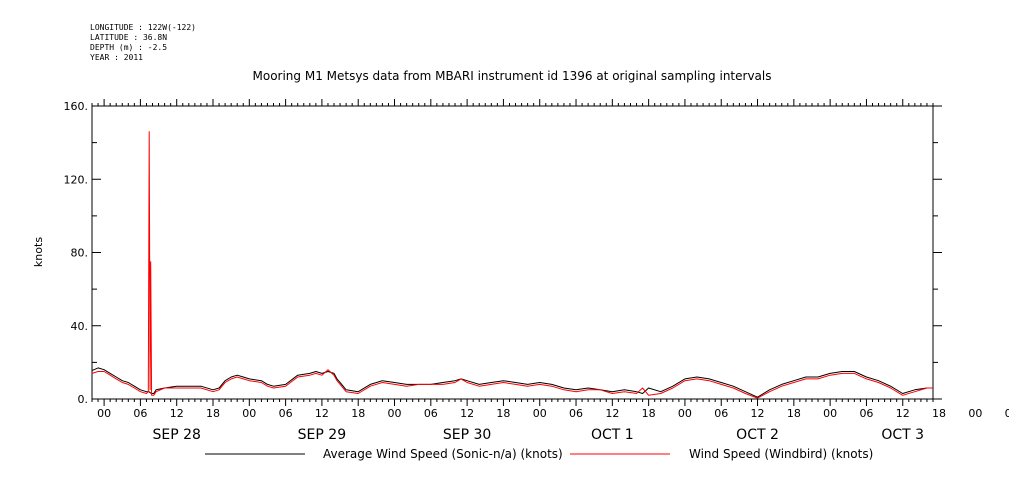 This screenshot has height=504, width=1009. I want to click on depth-text: DEPTH (m) : -2.5, so click(128, 47).